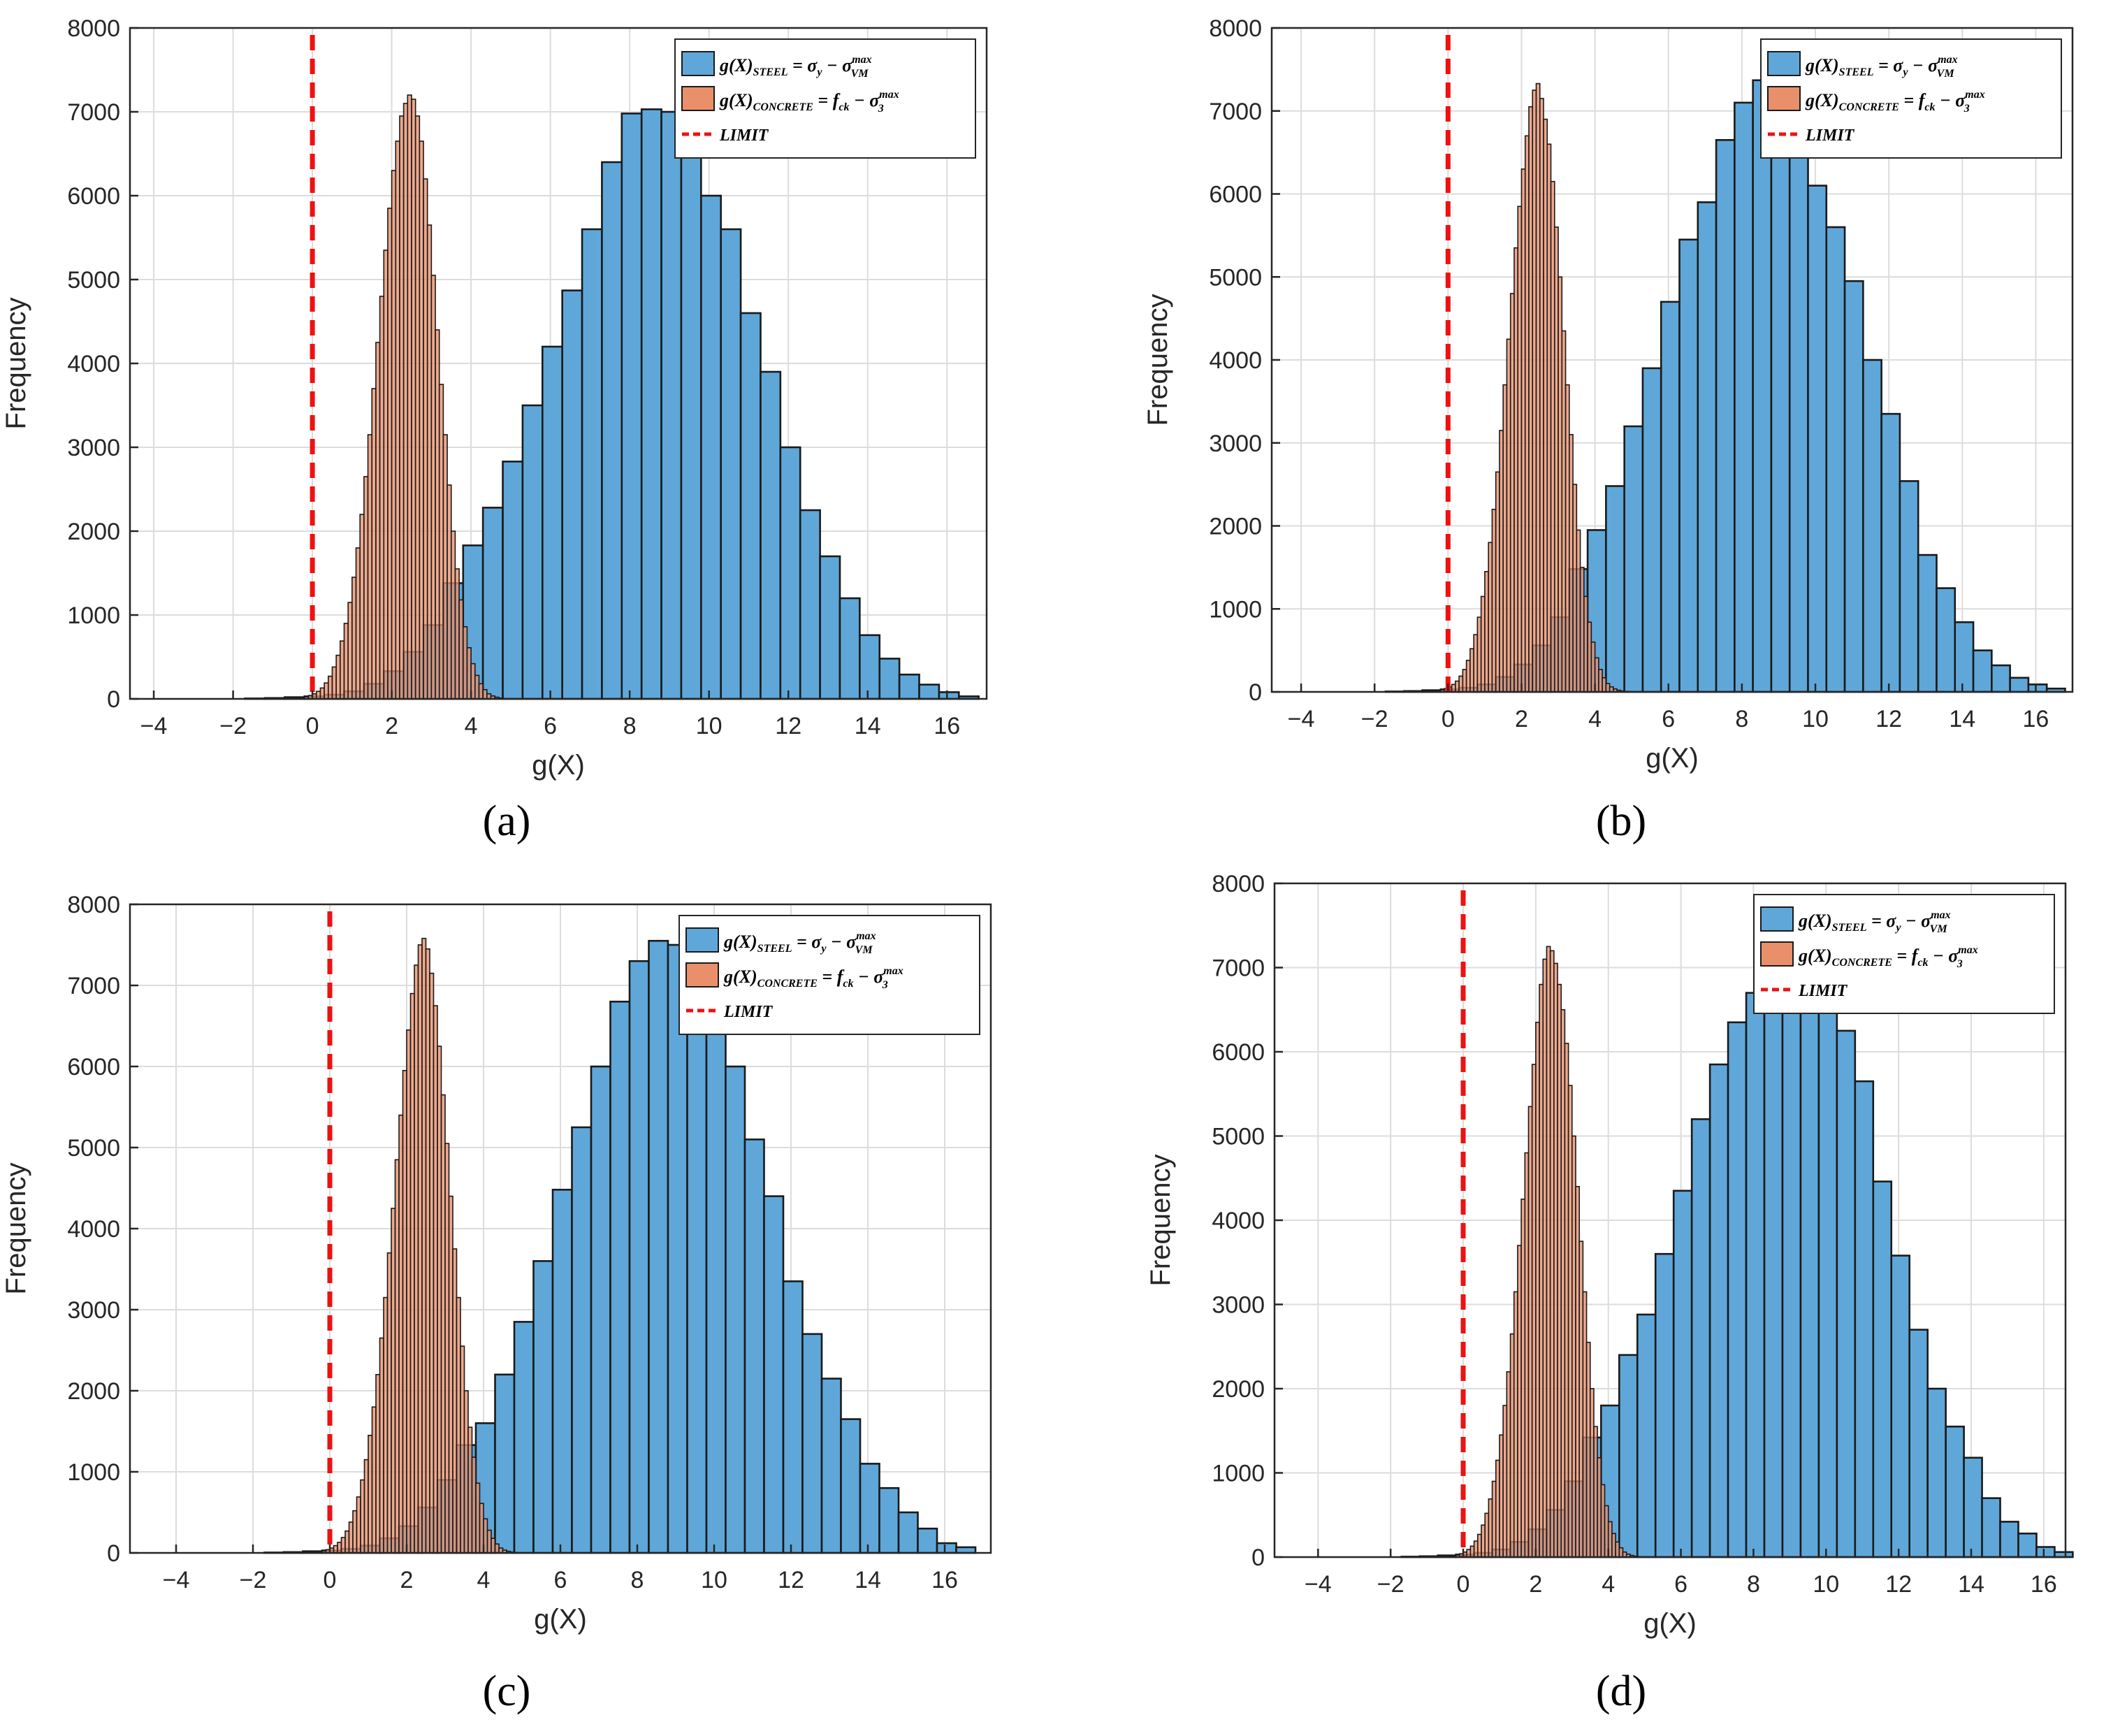 This screenshot has width=2127, height=1736. Describe the element at coordinates (714, 1580) in the screenshot. I see `x-tick-label: 10` at that location.